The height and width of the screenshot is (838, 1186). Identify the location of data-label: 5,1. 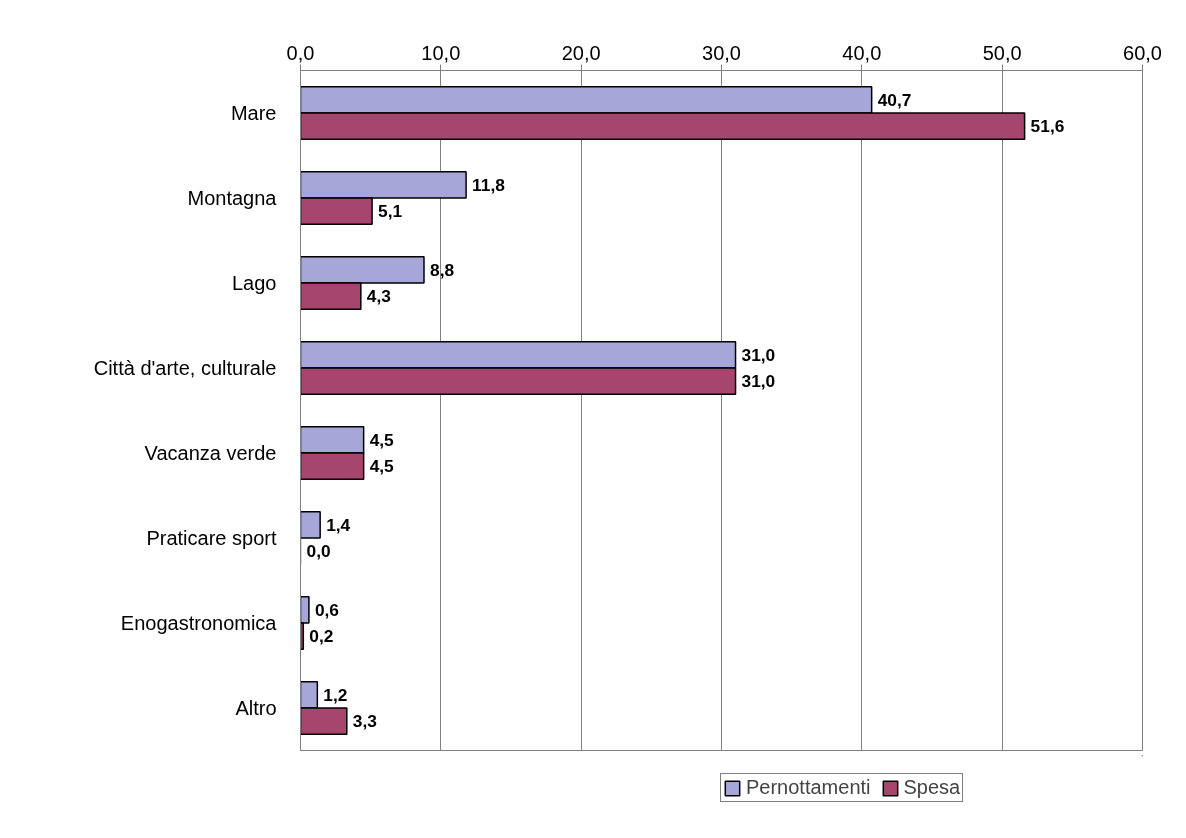
(390, 211).